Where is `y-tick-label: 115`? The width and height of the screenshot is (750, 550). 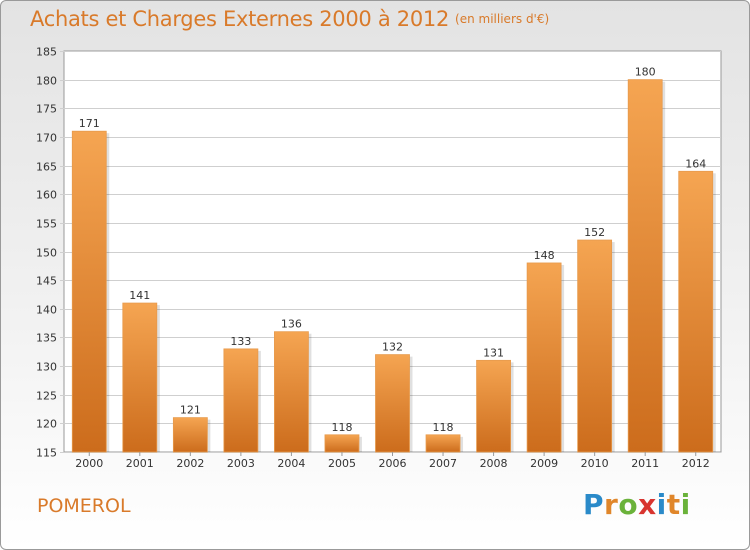
y-tick-label: 115 is located at coordinates (46, 453).